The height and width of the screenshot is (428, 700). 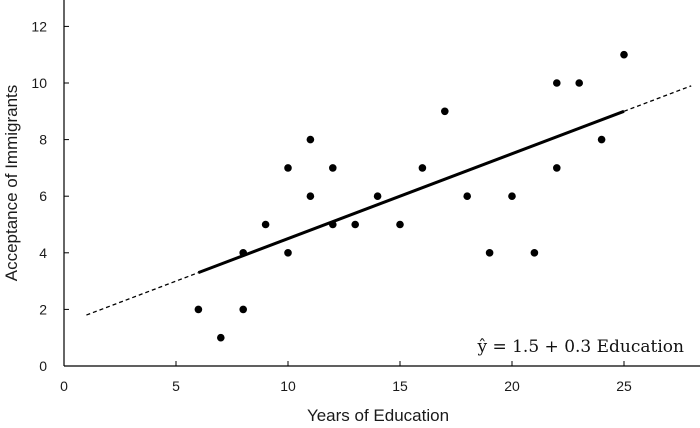 What do you see at coordinates (378, 415) in the screenshot?
I see `x-axis-title: Years of Education` at bounding box center [378, 415].